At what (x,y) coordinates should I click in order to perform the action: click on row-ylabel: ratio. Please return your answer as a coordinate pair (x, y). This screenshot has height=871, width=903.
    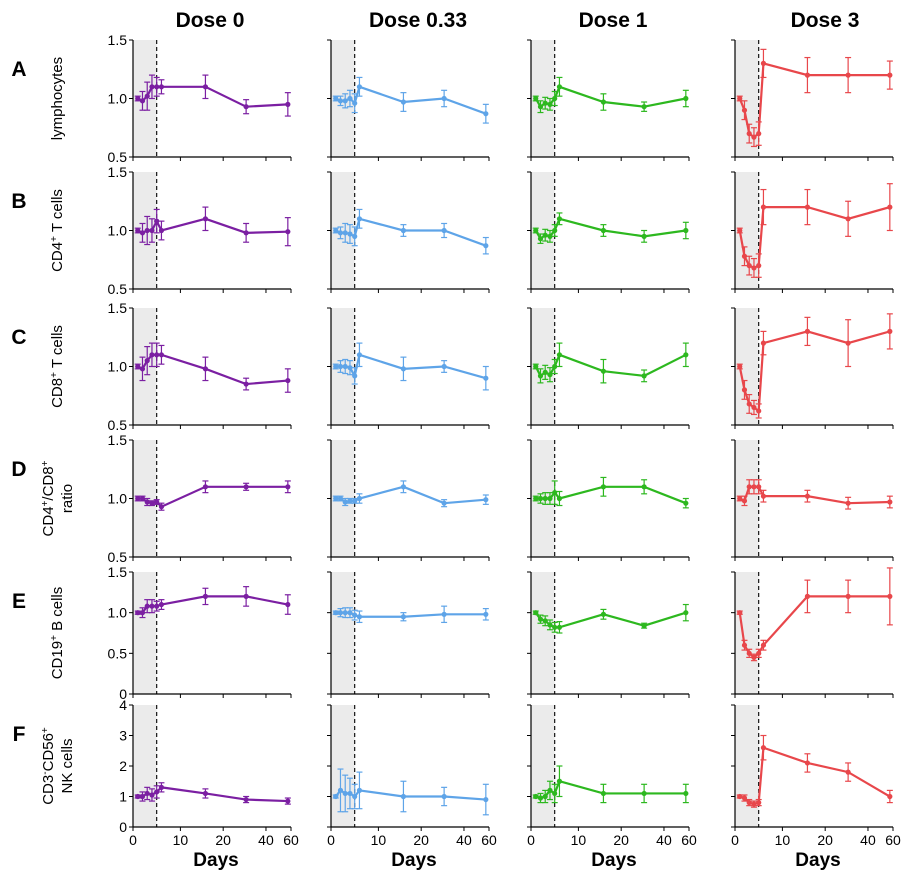
    Looking at the image, I should click on (67, 498).